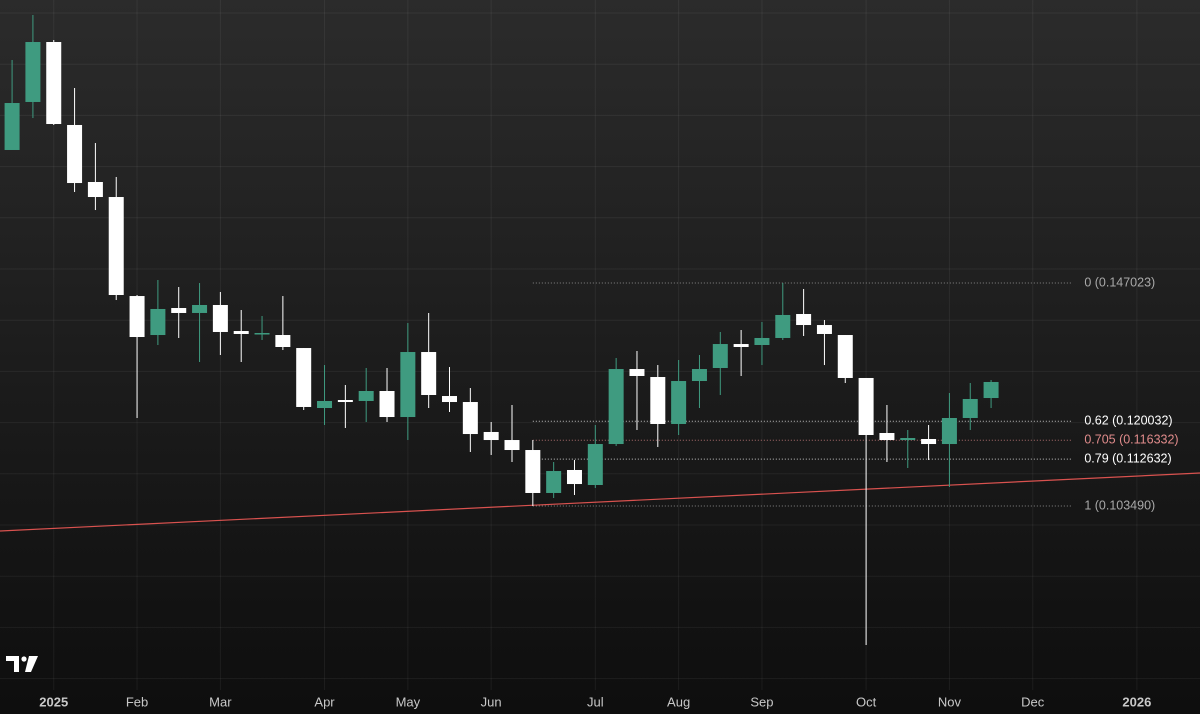 The width and height of the screenshot is (1200, 714). What do you see at coordinates (678, 701) in the screenshot?
I see `x-tick-label: Aug` at bounding box center [678, 701].